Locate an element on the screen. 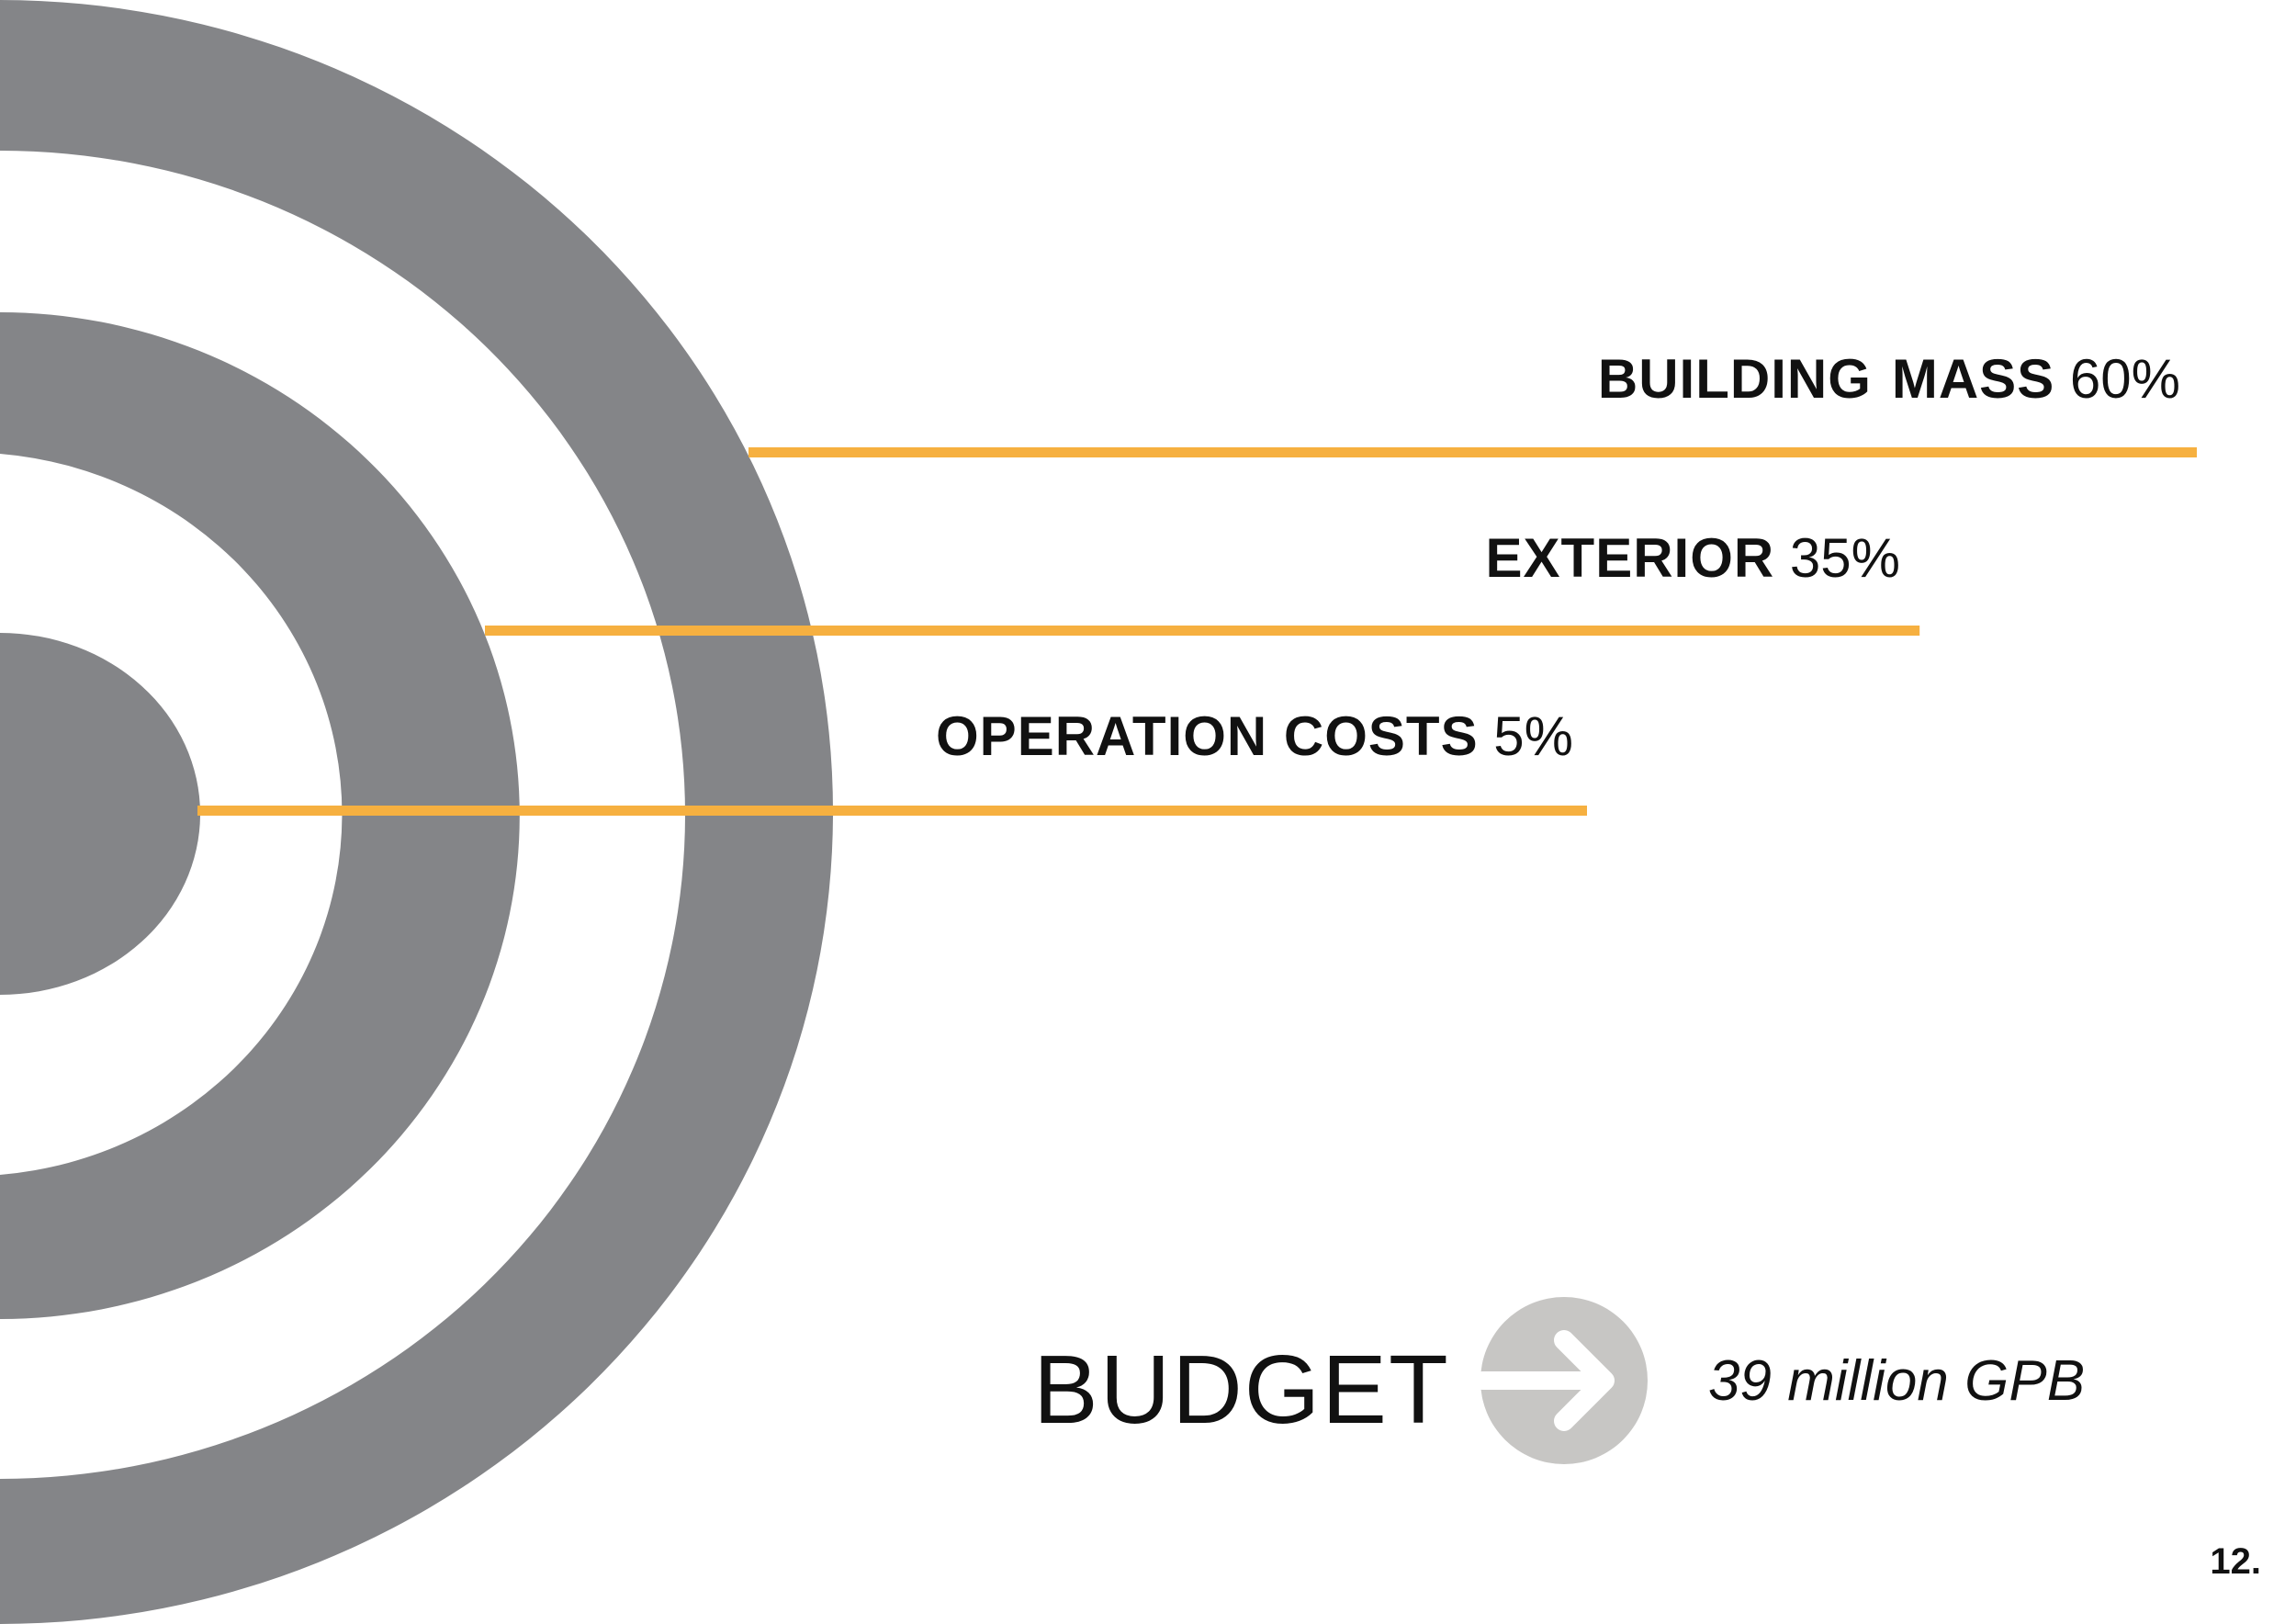 The height and width of the screenshot is (1624, 2296). budget-title: BUDGET is located at coordinates (1241, 1390).